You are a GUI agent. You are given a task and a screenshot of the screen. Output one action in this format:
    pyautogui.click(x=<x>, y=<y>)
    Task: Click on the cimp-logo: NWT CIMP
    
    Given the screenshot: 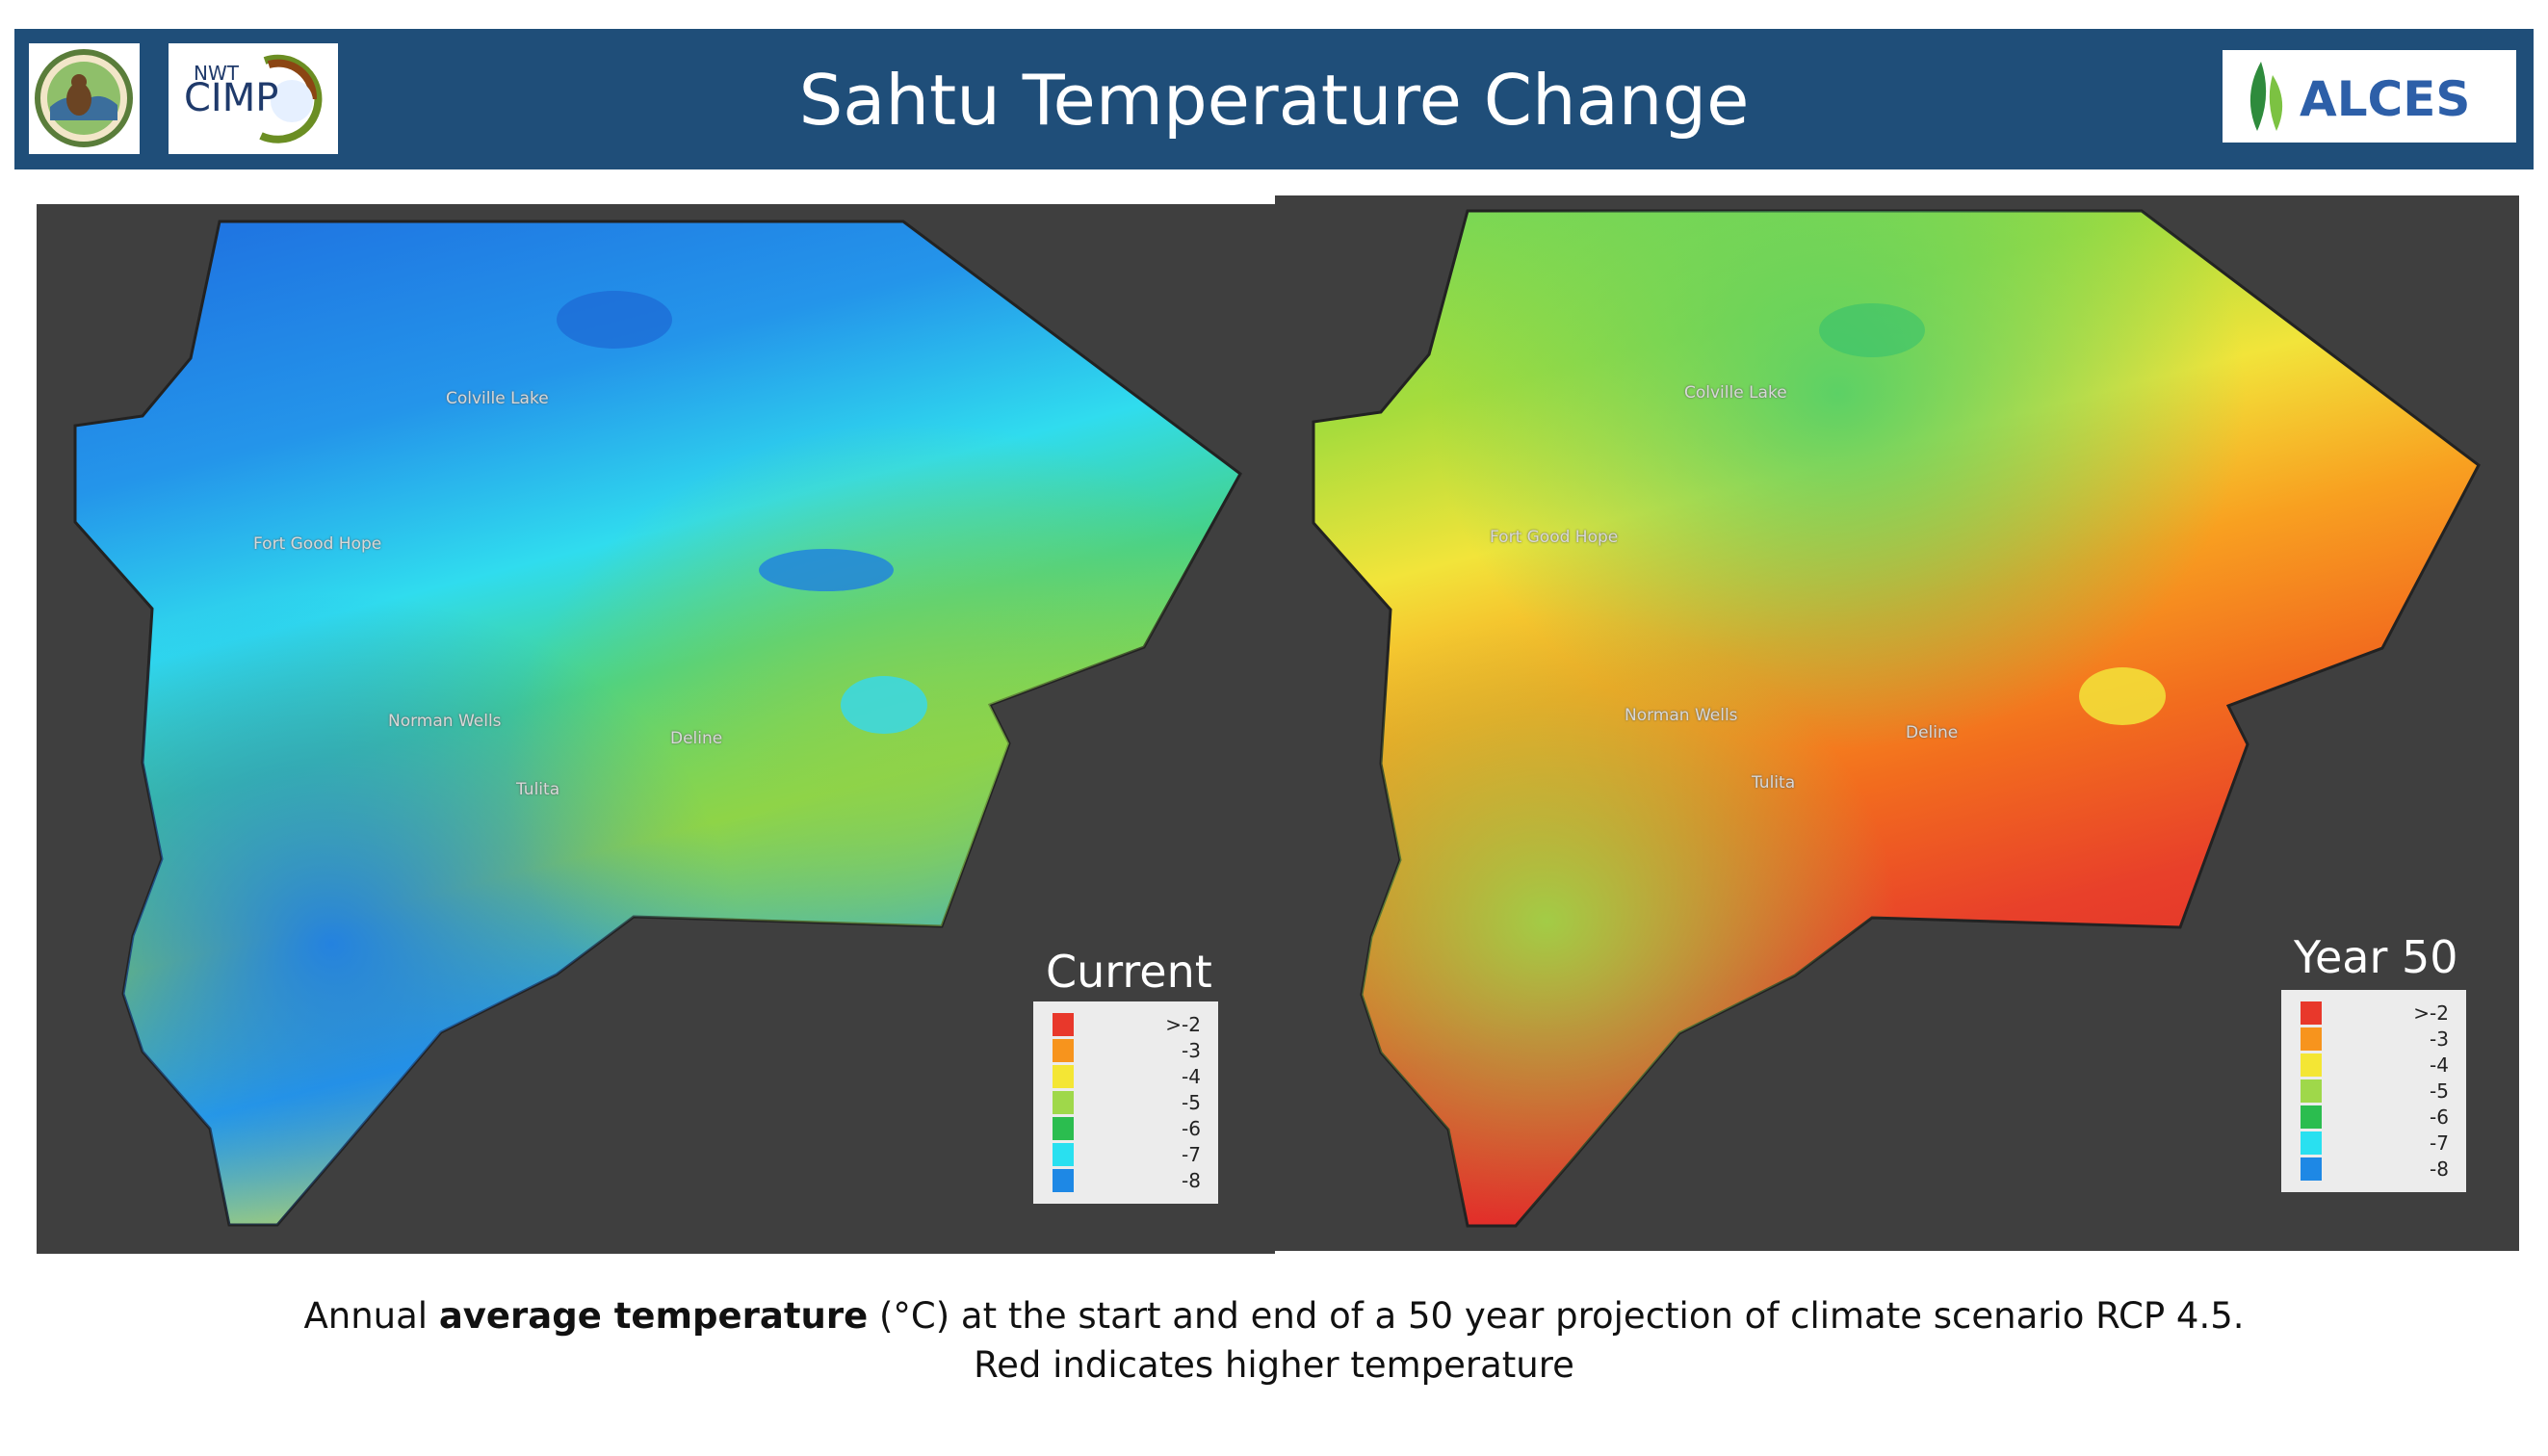 What is the action you would take?
    pyautogui.click(x=253, y=98)
    